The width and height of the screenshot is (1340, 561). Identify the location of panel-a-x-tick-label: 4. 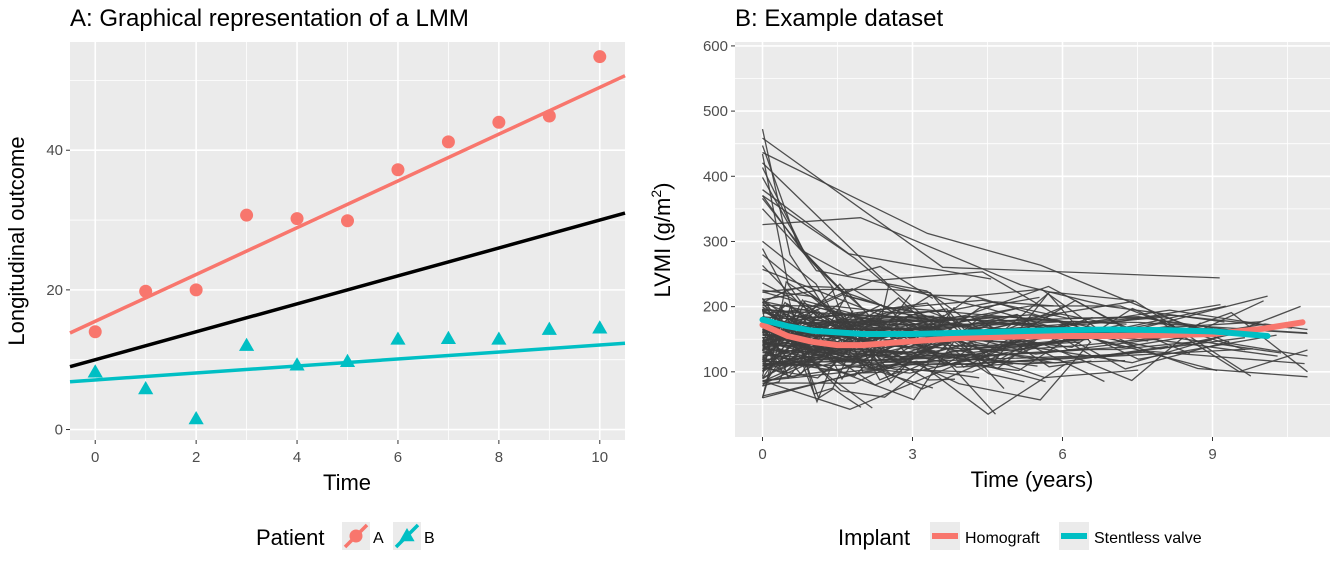
(297, 457).